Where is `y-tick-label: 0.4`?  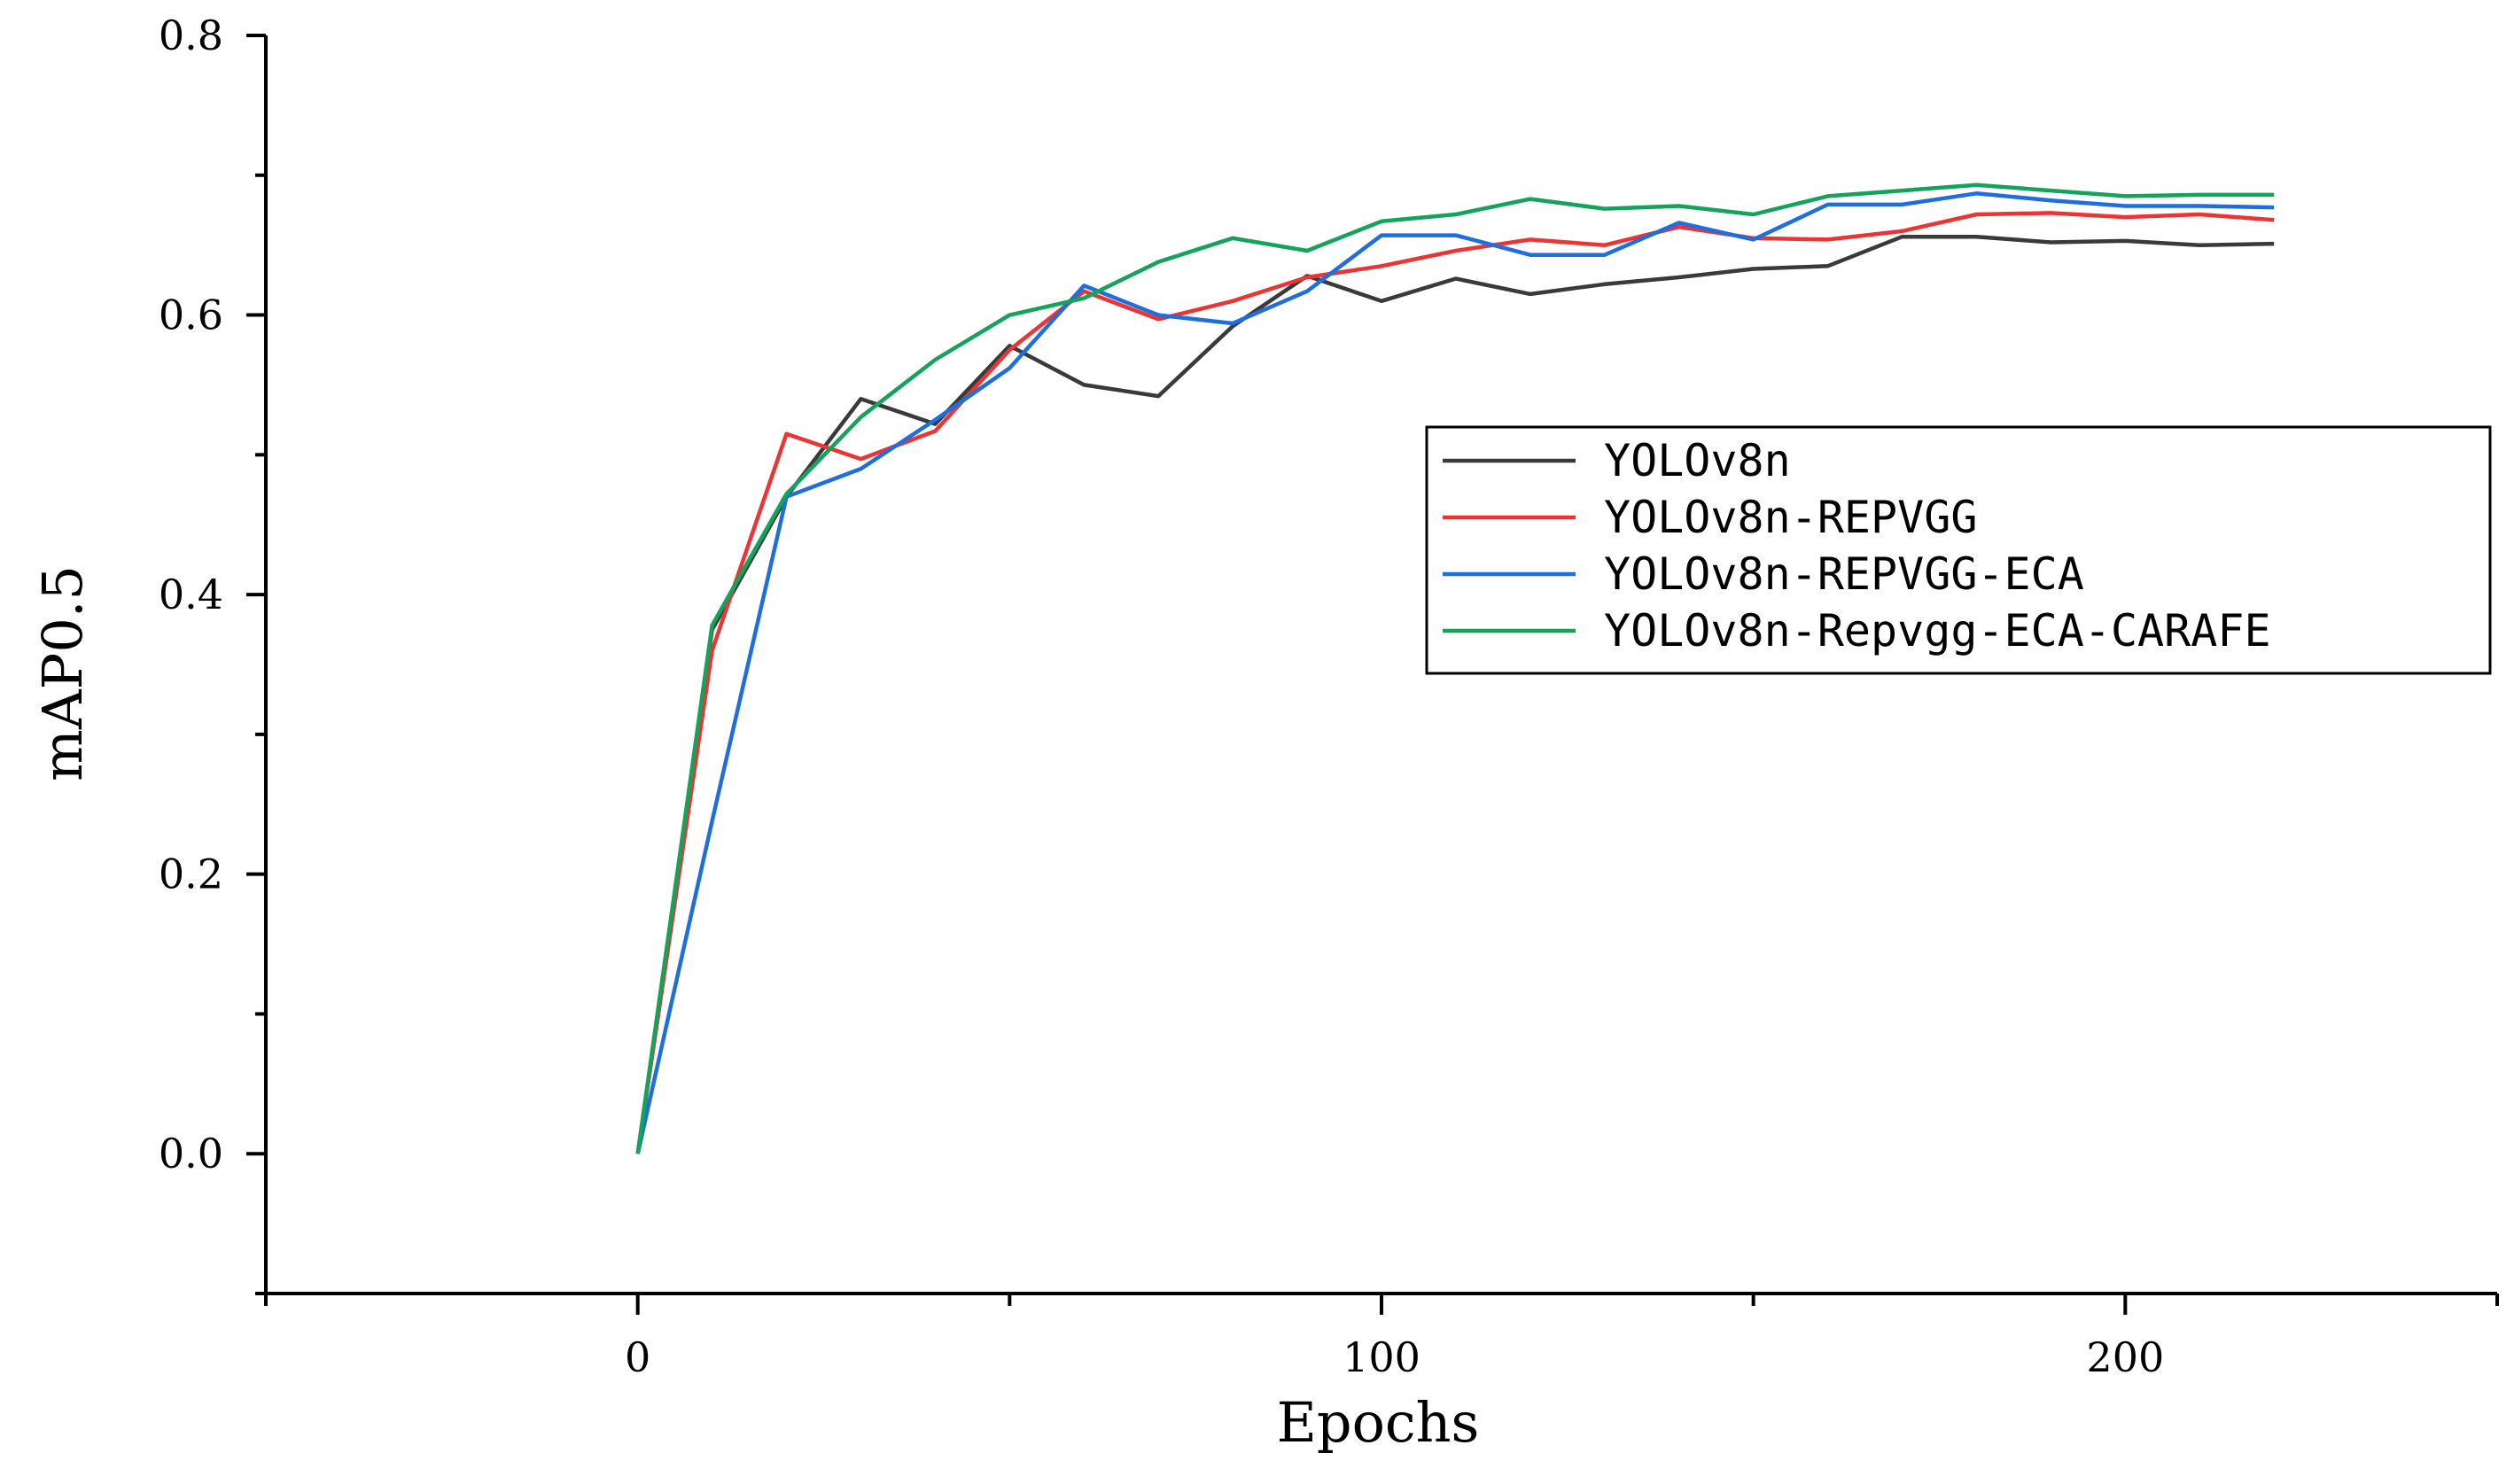 y-tick-label: 0.4 is located at coordinates (191, 594).